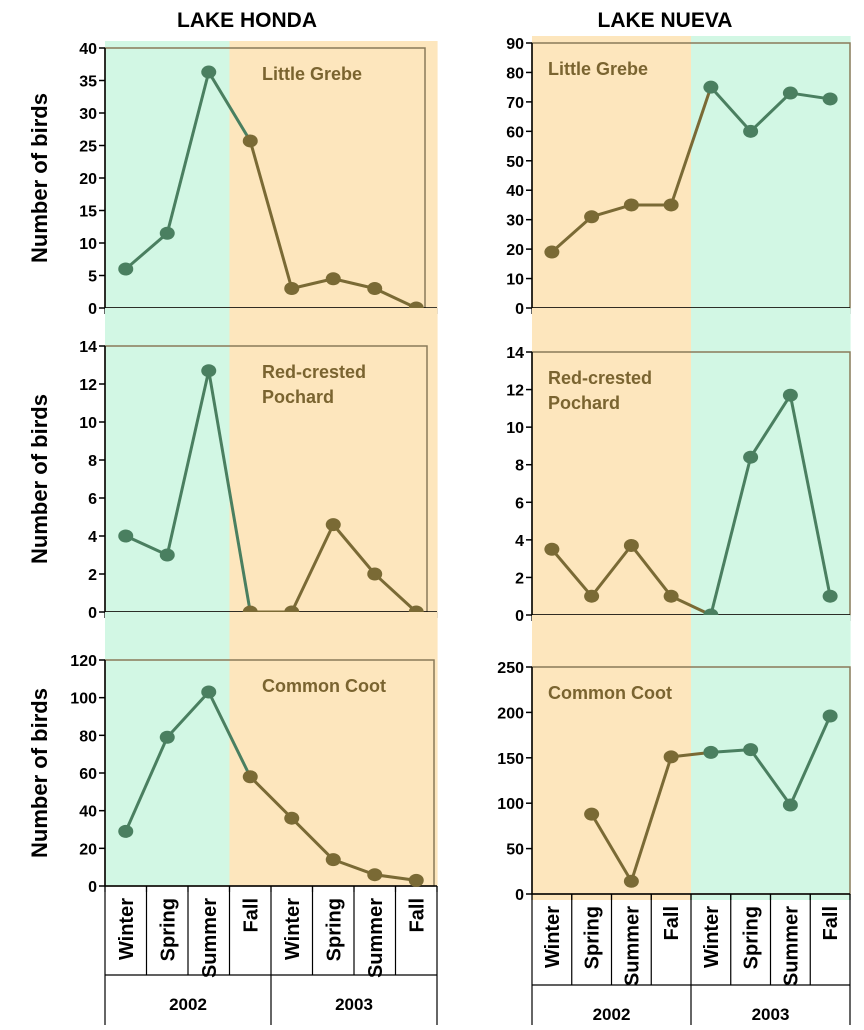 This screenshot has height=1030, width=864. I want to click on panel-title: Little Grebe, so click(598, 69).